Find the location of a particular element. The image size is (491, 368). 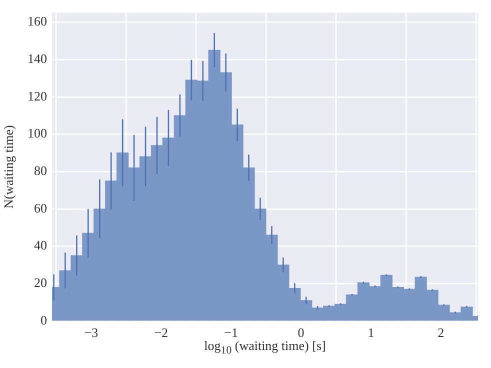

y-tick-label: 120 is located at coordinates (37, 96).